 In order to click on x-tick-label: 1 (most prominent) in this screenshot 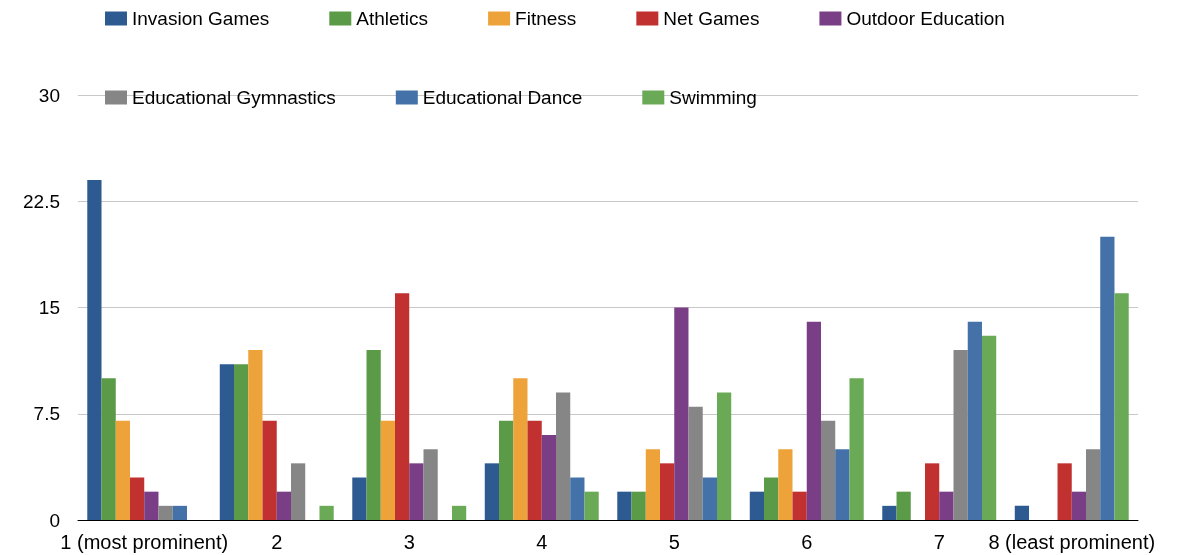, I will do `click(144, 542)`.